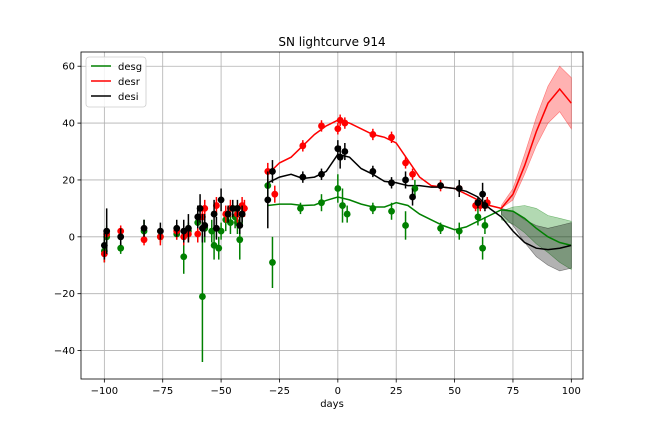  I want to click on band-desr, so click(536, 137).